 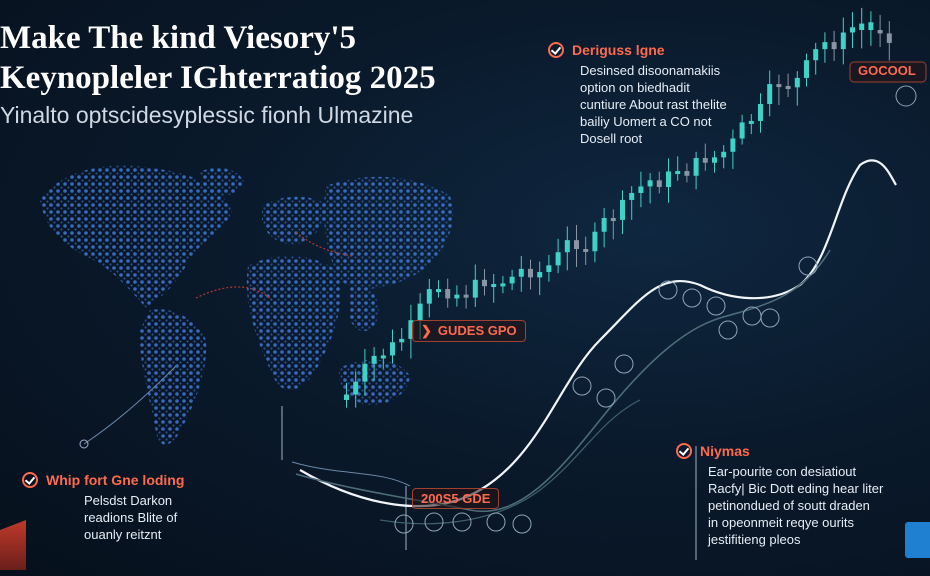 What do you see at coordinates (456, 498) in the screenshot?
I see `tag-bottom: 200S5 GDE` at bounding box center [456, 498].